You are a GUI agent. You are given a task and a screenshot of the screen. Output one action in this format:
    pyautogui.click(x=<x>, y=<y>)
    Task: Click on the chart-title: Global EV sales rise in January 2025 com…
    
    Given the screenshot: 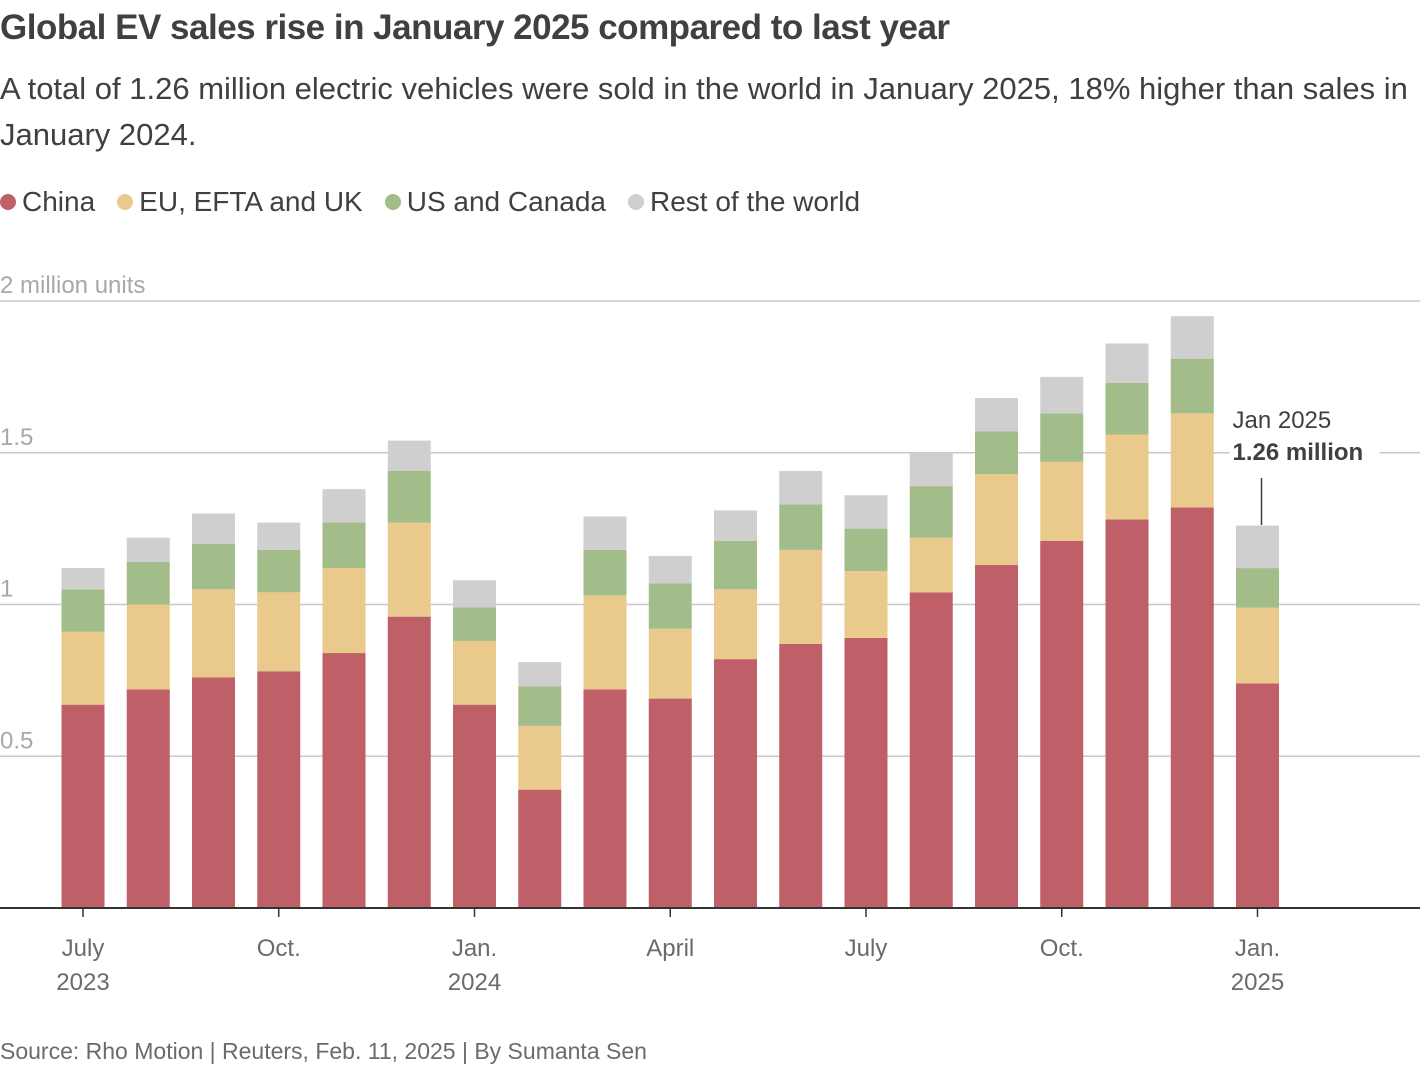 What is the action you would take?
    pyautogui.click(x=475, y=27)
    